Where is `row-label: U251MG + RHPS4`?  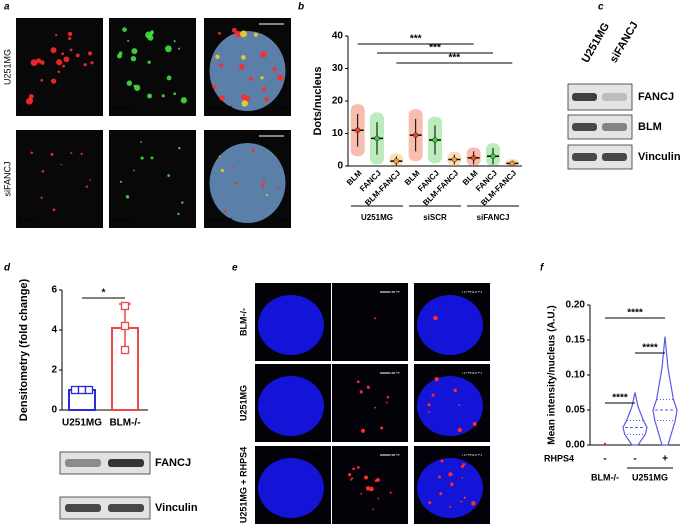
row-label: U251MG + RHPS4 is located at coordinates (243, 485).